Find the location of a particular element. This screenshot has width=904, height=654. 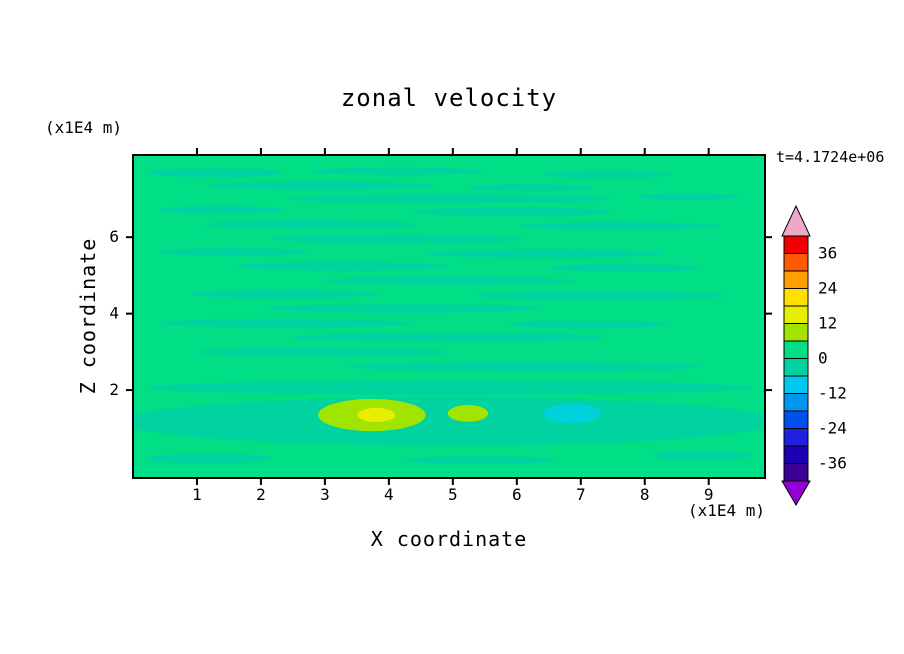

contour-region-yellow_green is located at coordinates (468, 413).